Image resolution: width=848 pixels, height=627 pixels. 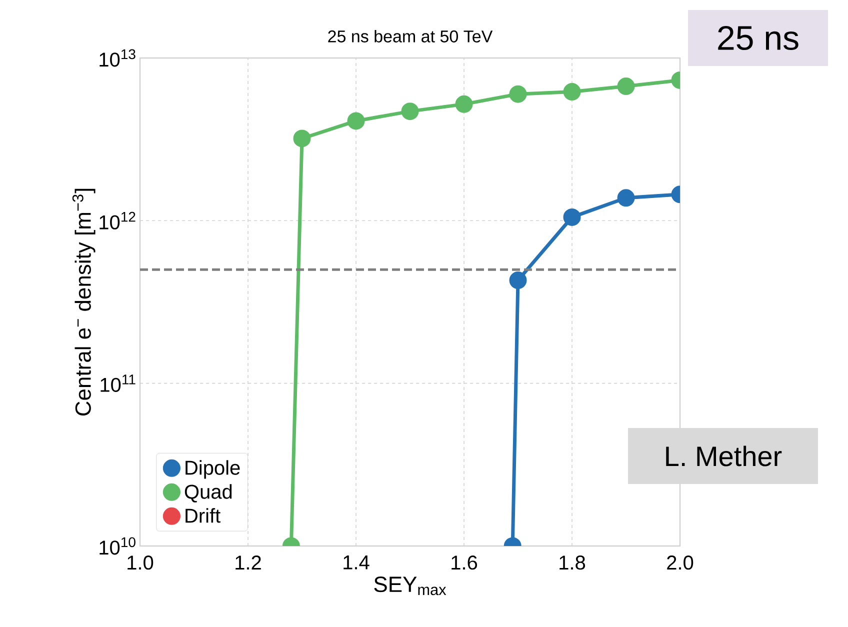 What do you see at coordinates (118, 58) in the screenshot?
I see `y-tick-label: 10$^{13}$` at bounding box center [118, 58].